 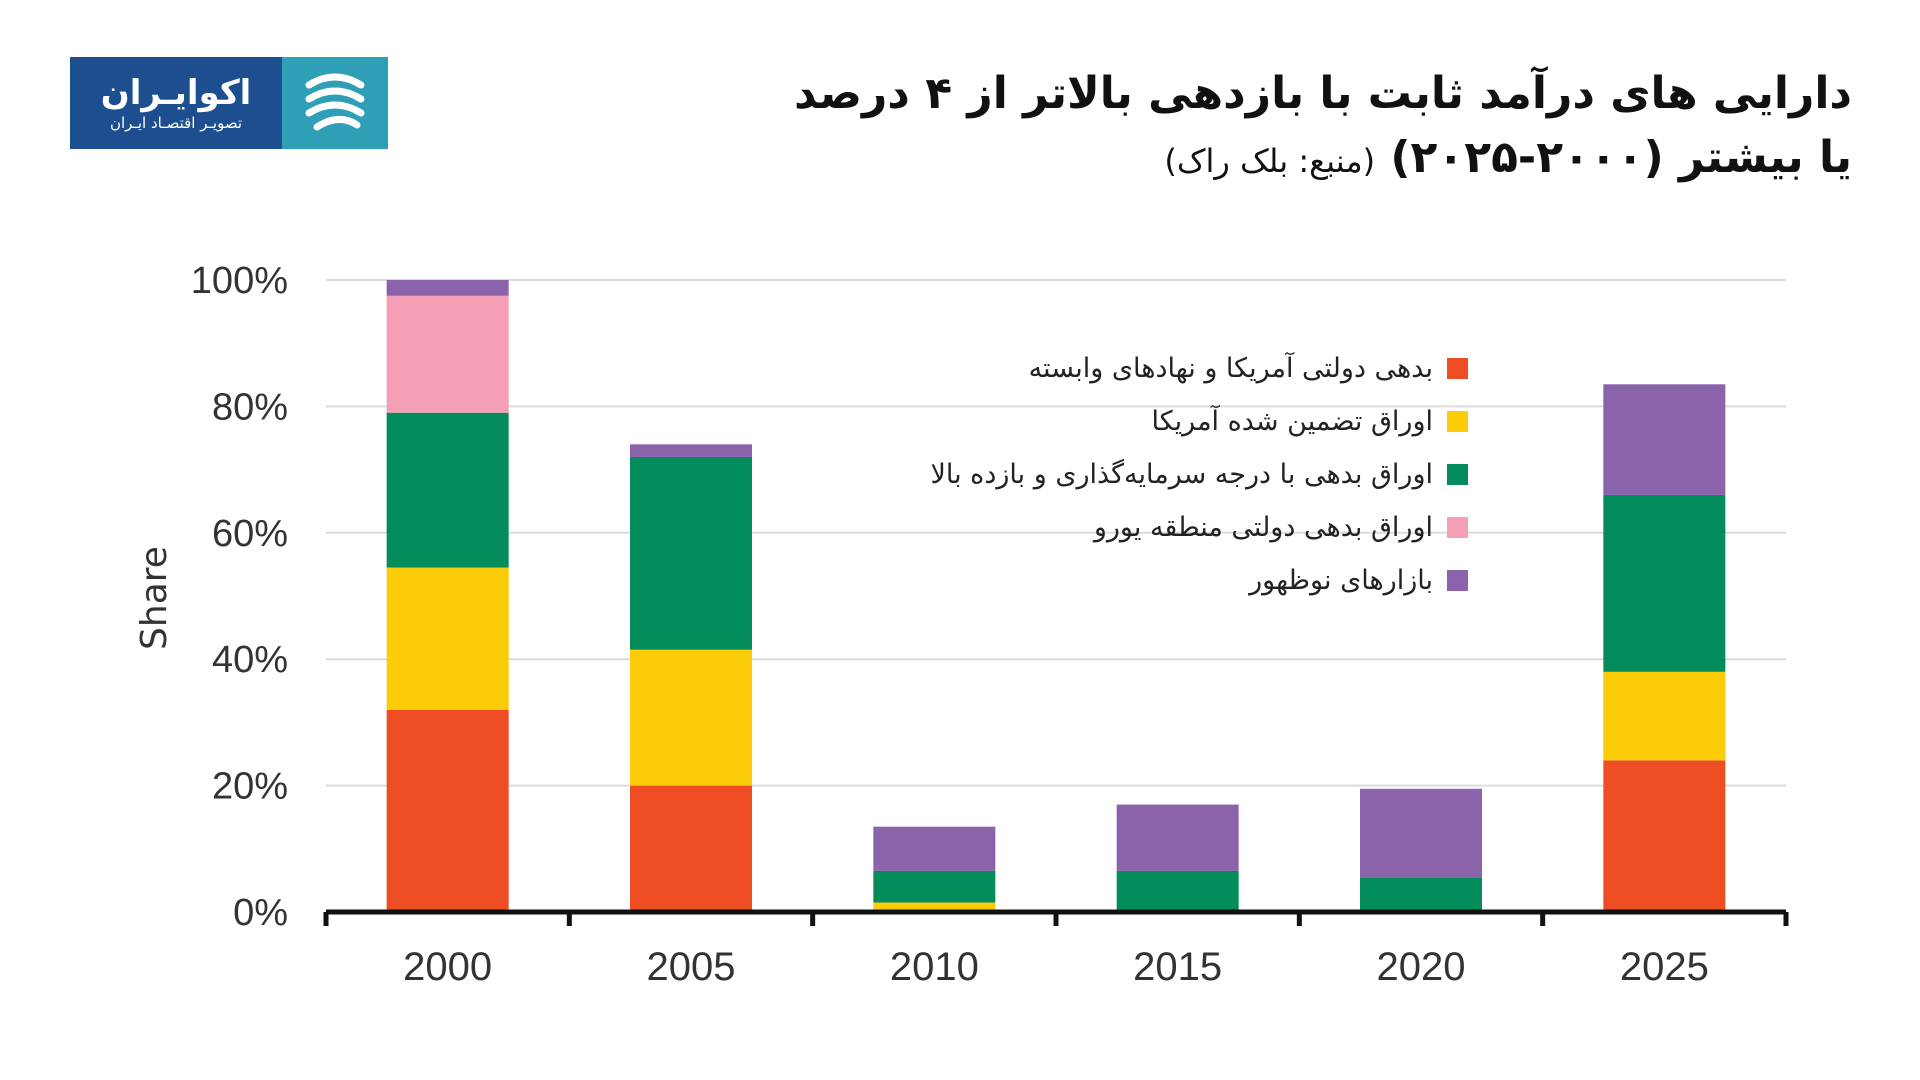 I want to click on logo-text-box: اکوایـران تصویـر اقتصـاد ایـران, so click(x=176, y=103).